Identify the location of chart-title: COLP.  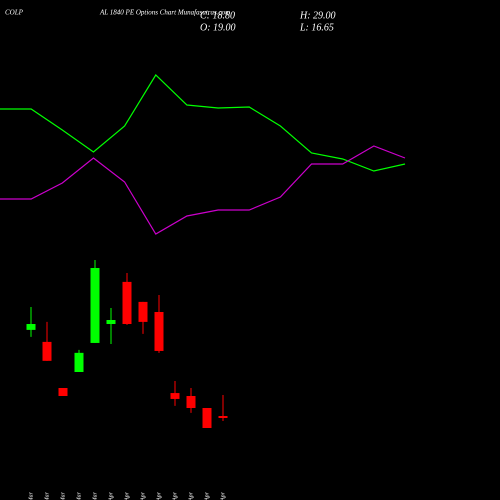
(14, 13).